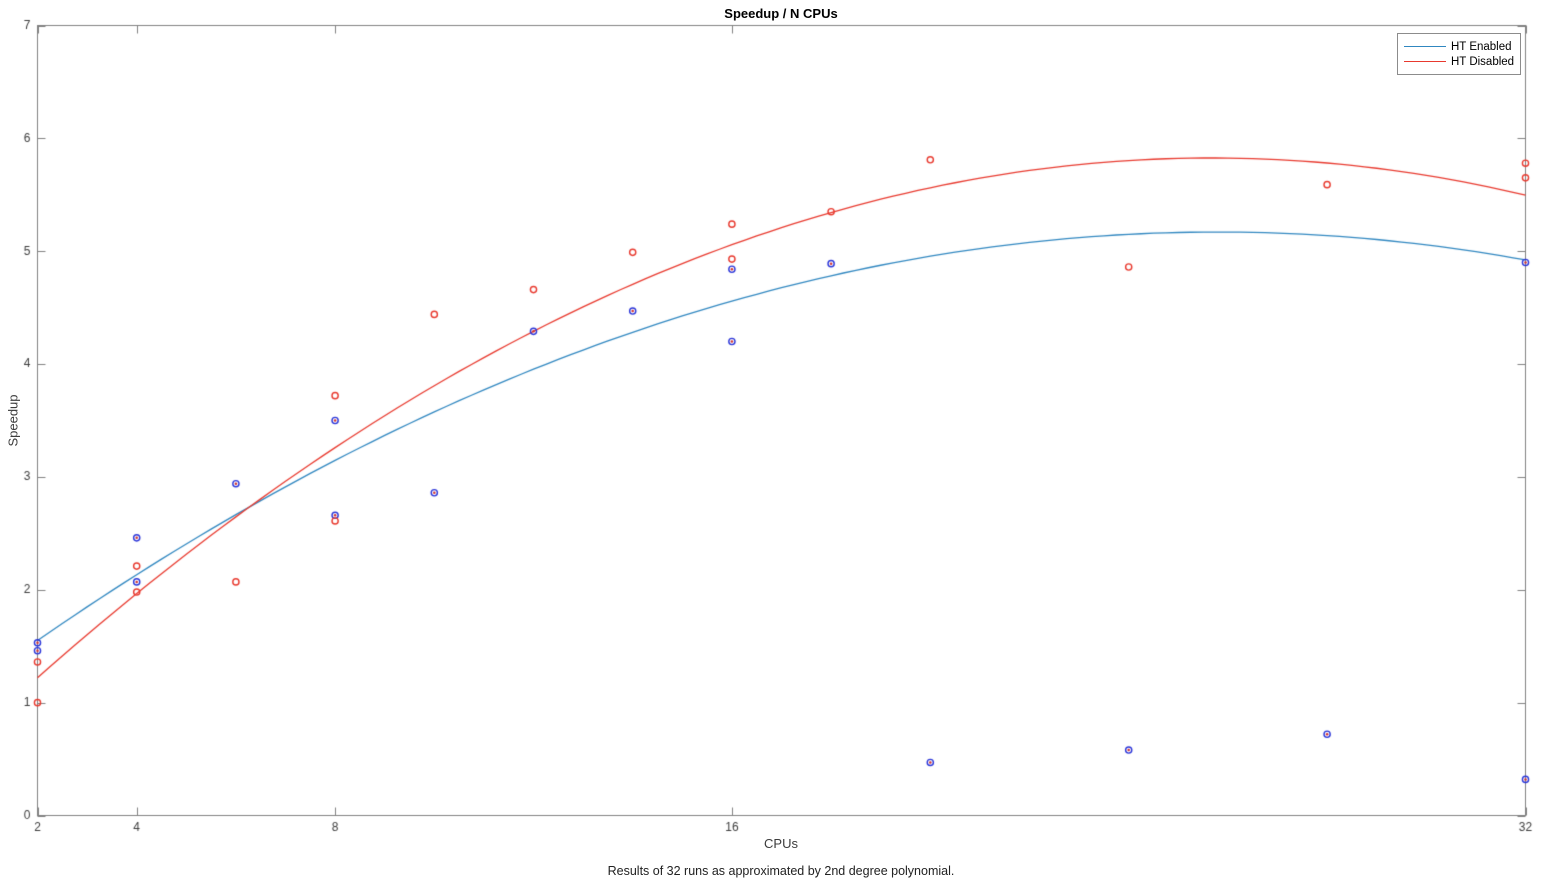  Describe the element at coordinates (781, 843) in the screenshot. I see `x-axis-label: CPUs` at that location.